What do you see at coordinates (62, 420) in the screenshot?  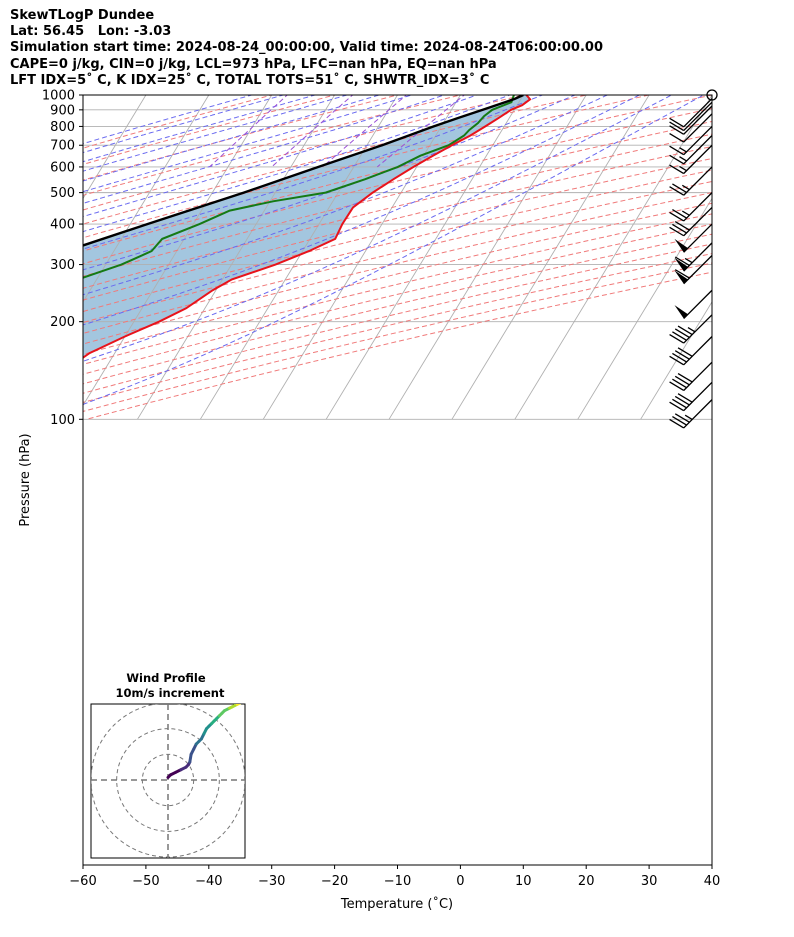 I see `y-tick-label: 100` at bounding box center [62, 420].